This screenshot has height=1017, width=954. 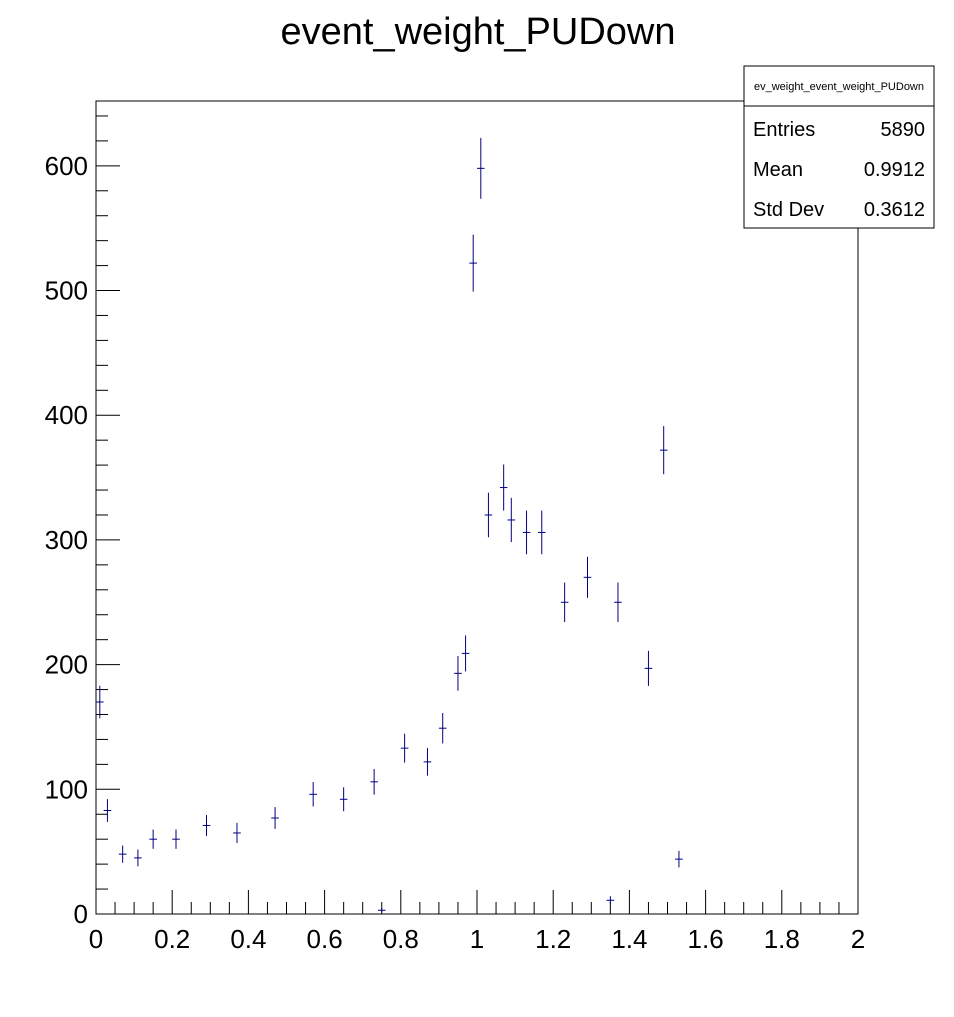 I want to click on x-axis: 0 0.2 0.4 0.6 0.8 1 1.2 1.4 1.6 1.8 2, so click(x=477, y=922).